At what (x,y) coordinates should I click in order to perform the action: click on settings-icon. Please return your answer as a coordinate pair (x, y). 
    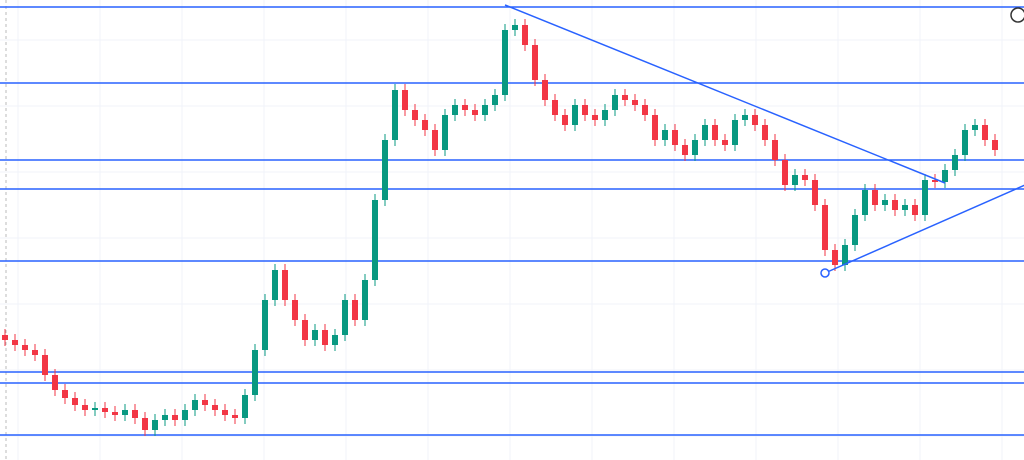
    Looking at the image, I should click on (1017, 15).